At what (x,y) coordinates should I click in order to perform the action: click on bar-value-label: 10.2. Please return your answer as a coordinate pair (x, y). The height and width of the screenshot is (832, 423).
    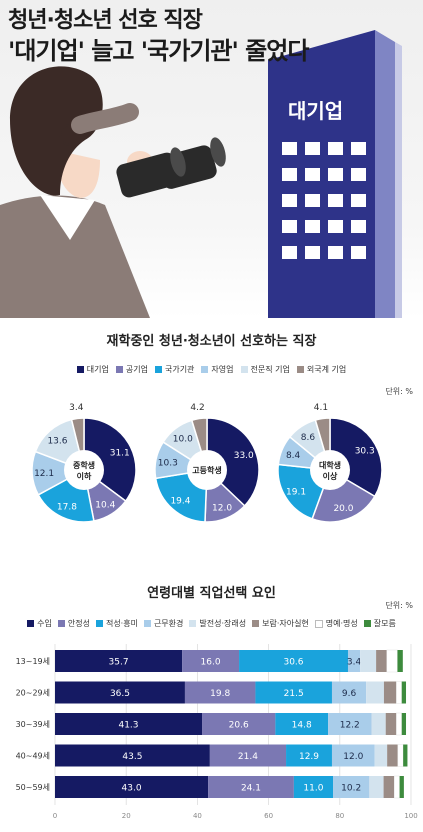
    Looking at the image, I should click on (351, 789).